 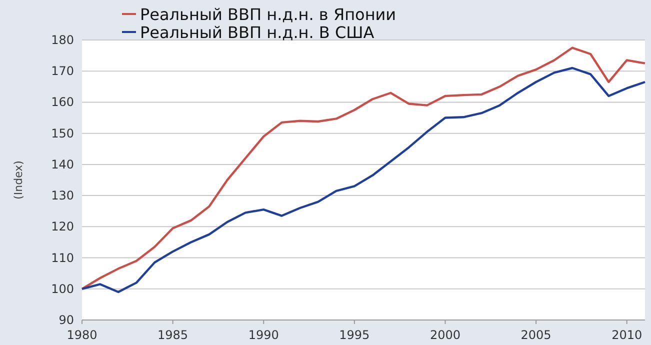 What do you see at coordinates (82, 335) in the screenshot?
I see `x-tick-label: 1980` at bounding box center [82, 335].